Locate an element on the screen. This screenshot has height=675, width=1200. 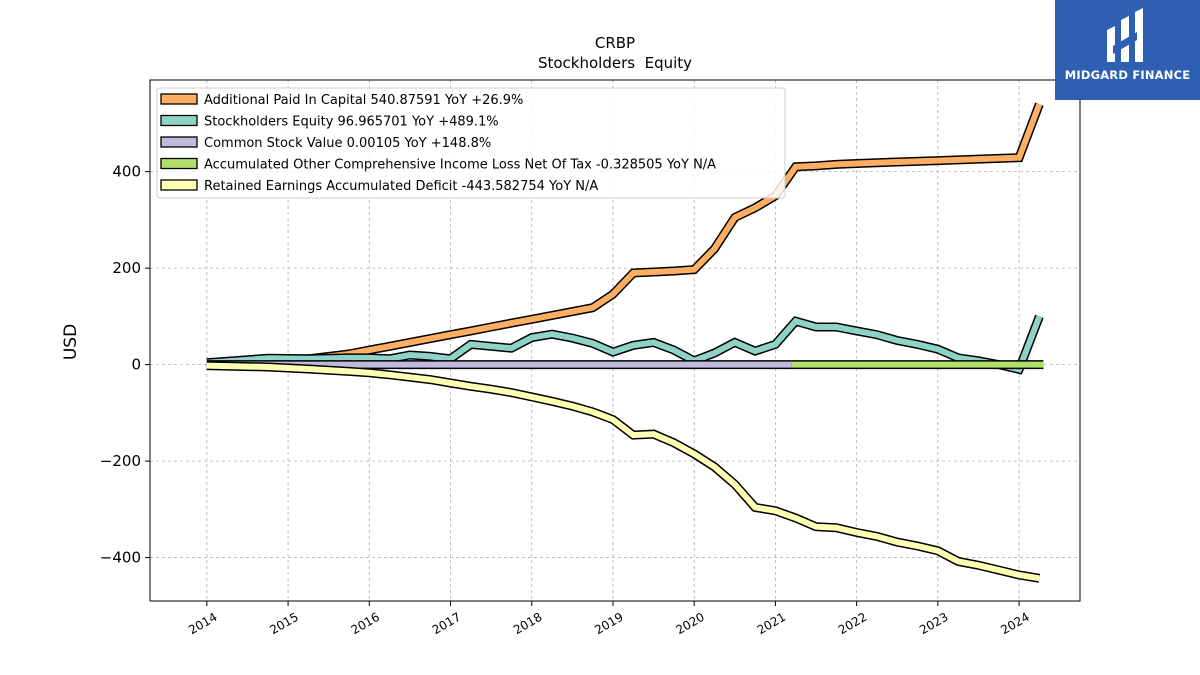
y-tick-label: 0 is located at coordinates (136, 365).